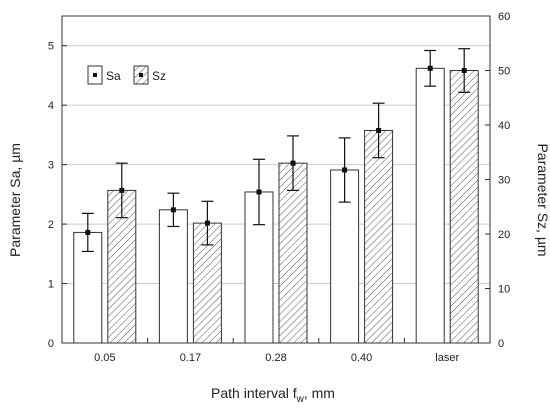  What do you see at coordinates (292, 351) in the screenshot?
I see `x-axis-ticks: 0.05 0.17 0.28 0.40 laser` at bounding box center [292, 351].